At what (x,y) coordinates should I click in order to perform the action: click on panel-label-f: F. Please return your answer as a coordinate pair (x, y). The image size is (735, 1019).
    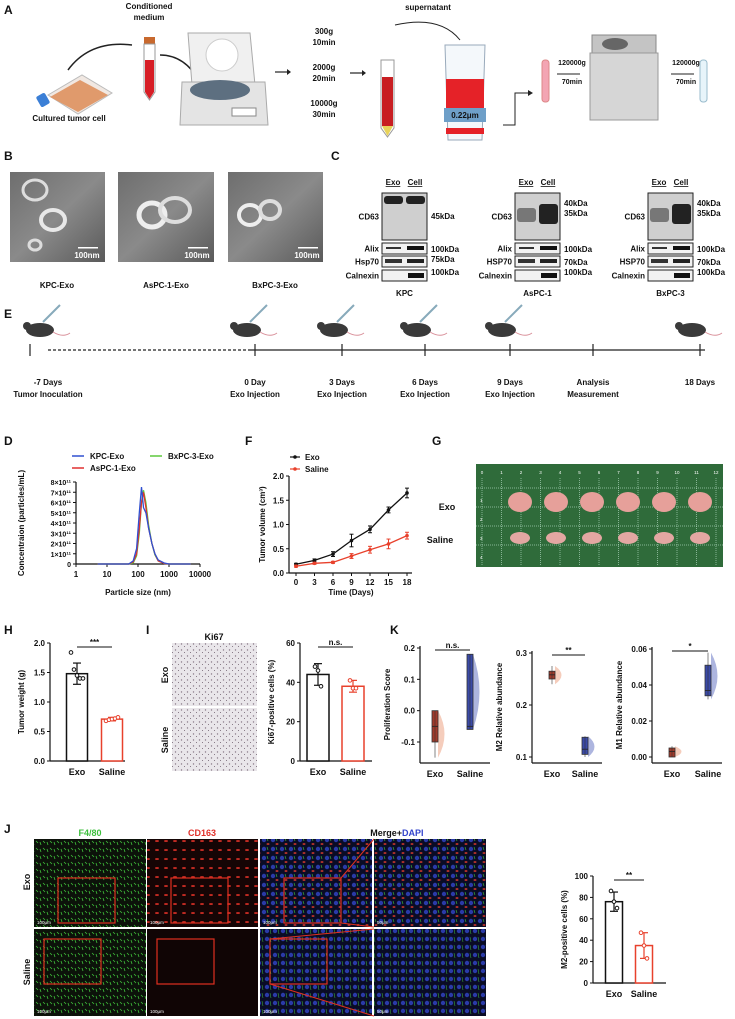
    Looking at the image, I should click on (248, 441).